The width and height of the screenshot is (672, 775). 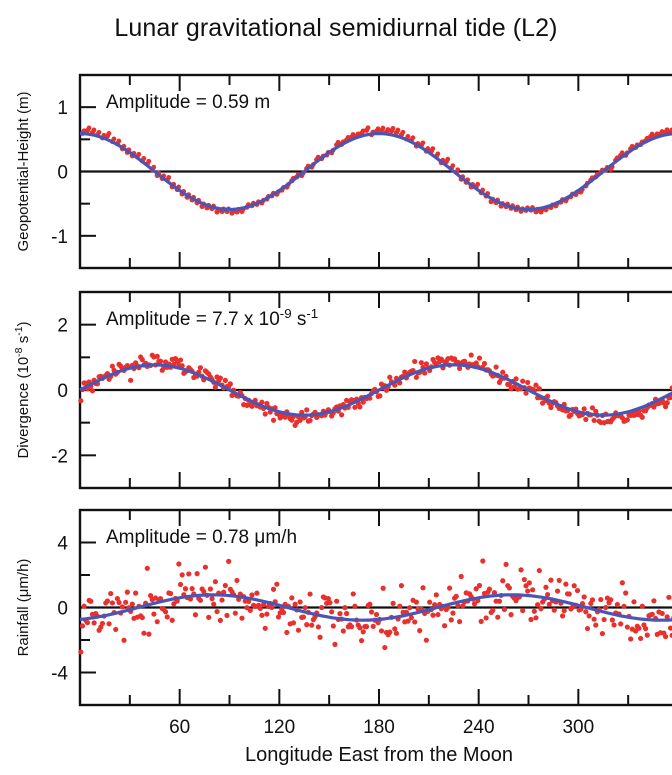 What do you see at coordinates (62, 173) in the screenshot?
I see `panel1-ytick-label: 0` at bounding box center [62, 173].